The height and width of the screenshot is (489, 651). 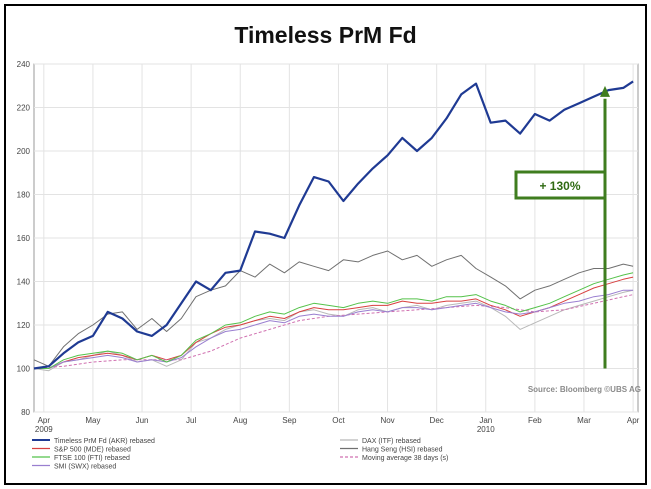 I want to click on legend-label: Moving average 38 days (s), so click(x=405, y=458).